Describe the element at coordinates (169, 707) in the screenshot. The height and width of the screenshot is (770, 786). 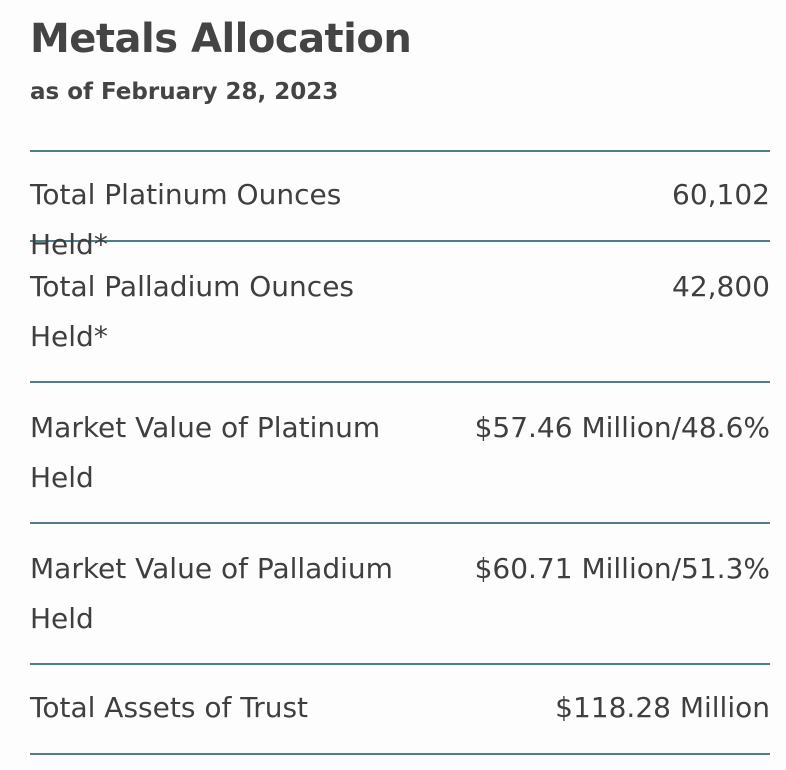
I see `row-label: Total Assets of Trust` at that location.